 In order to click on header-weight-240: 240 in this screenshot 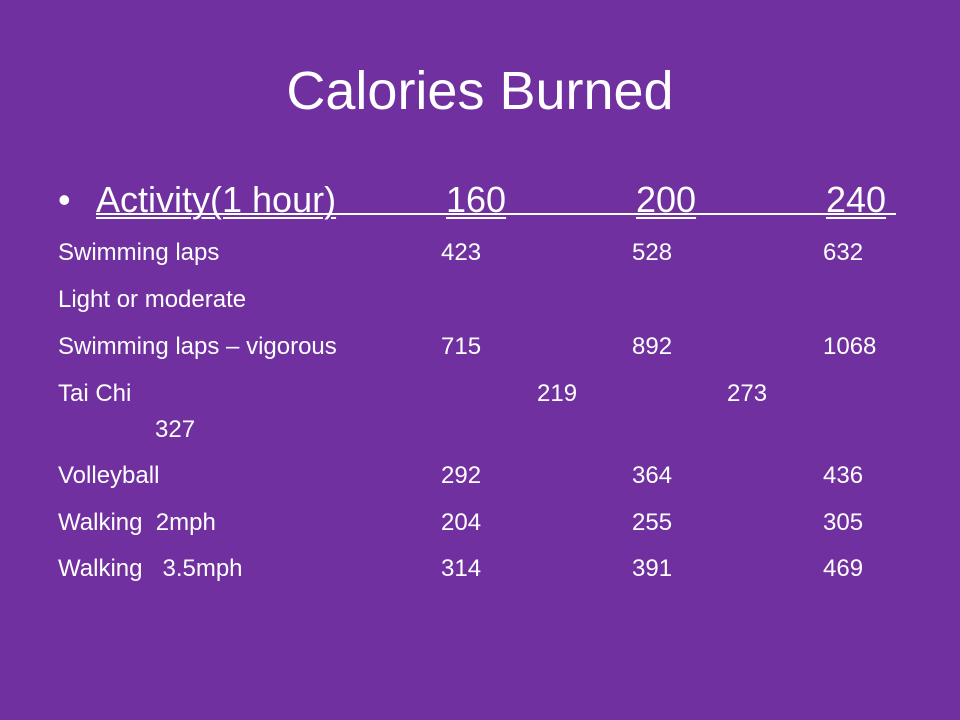, I will do `click(856, 199)`.